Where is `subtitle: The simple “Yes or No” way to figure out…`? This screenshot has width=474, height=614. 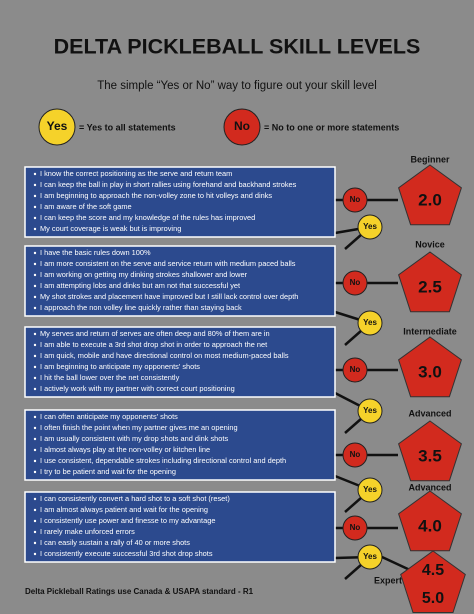 subtitle: The simple “Yes or No” way to figure out… is located at coordinates (237, 86).